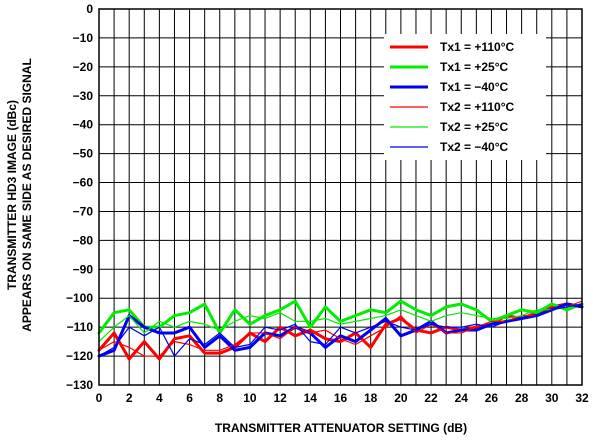 This screenshot has width=604, height=442. Describe the element at coordinates (159, 398) in the screenshot. I see `x-tick-label: 4` at that location.